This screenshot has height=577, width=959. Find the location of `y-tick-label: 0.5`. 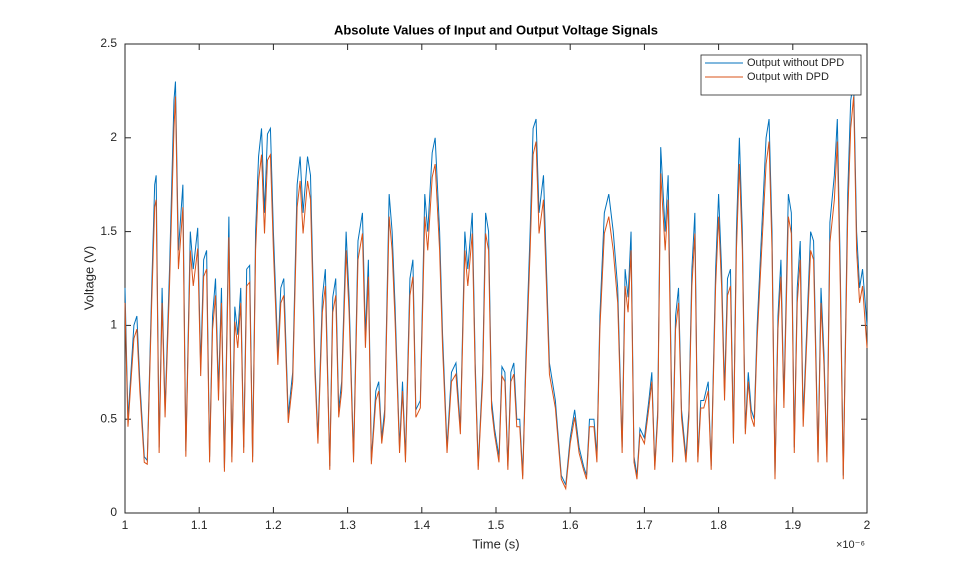

y-tick-label: 0.5 is located at coordinates (108, 418).